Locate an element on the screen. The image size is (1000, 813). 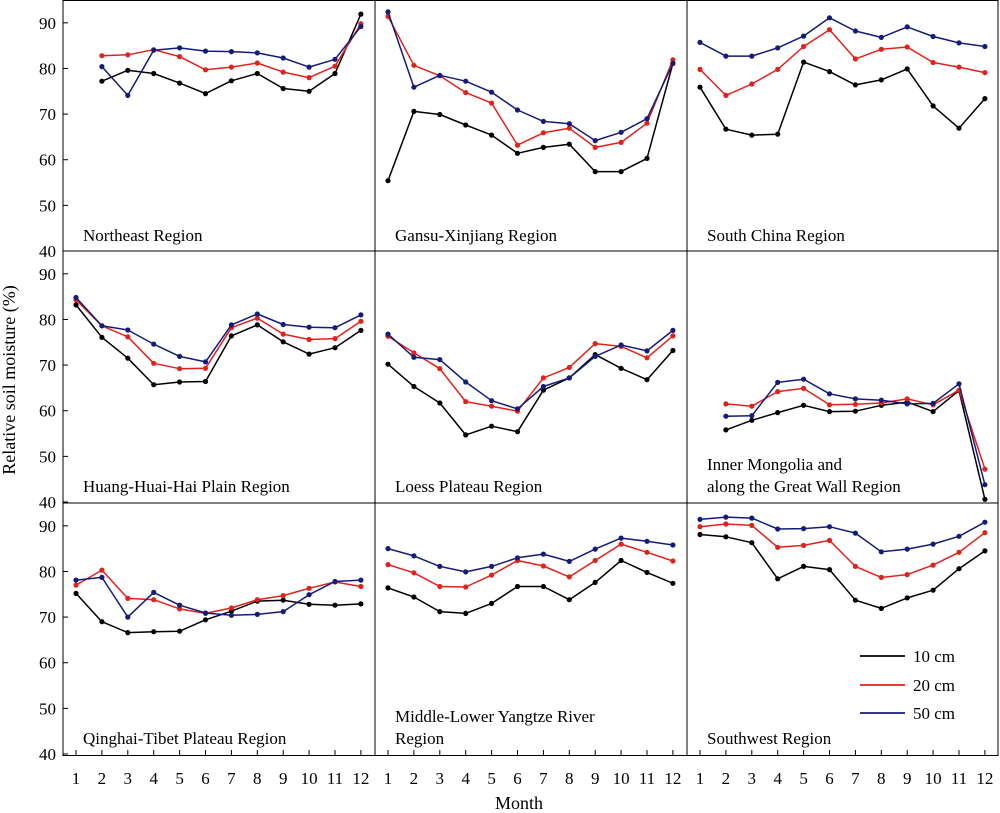
y-tick-labels: 40 50 60 70 80 90 40 50 60 70 80 90 40 50 60 70 80 90 is located at coordinates (47, 389).